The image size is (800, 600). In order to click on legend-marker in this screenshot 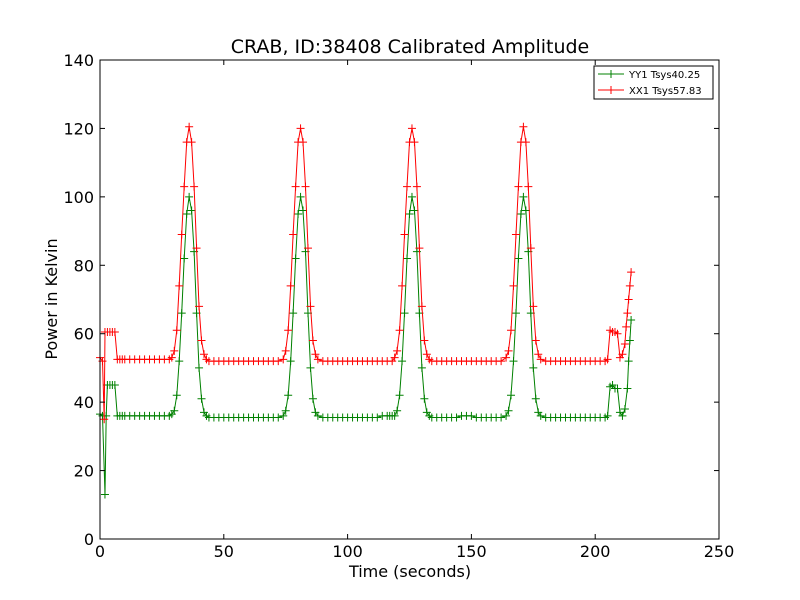, I will do `click(611, 90)`.